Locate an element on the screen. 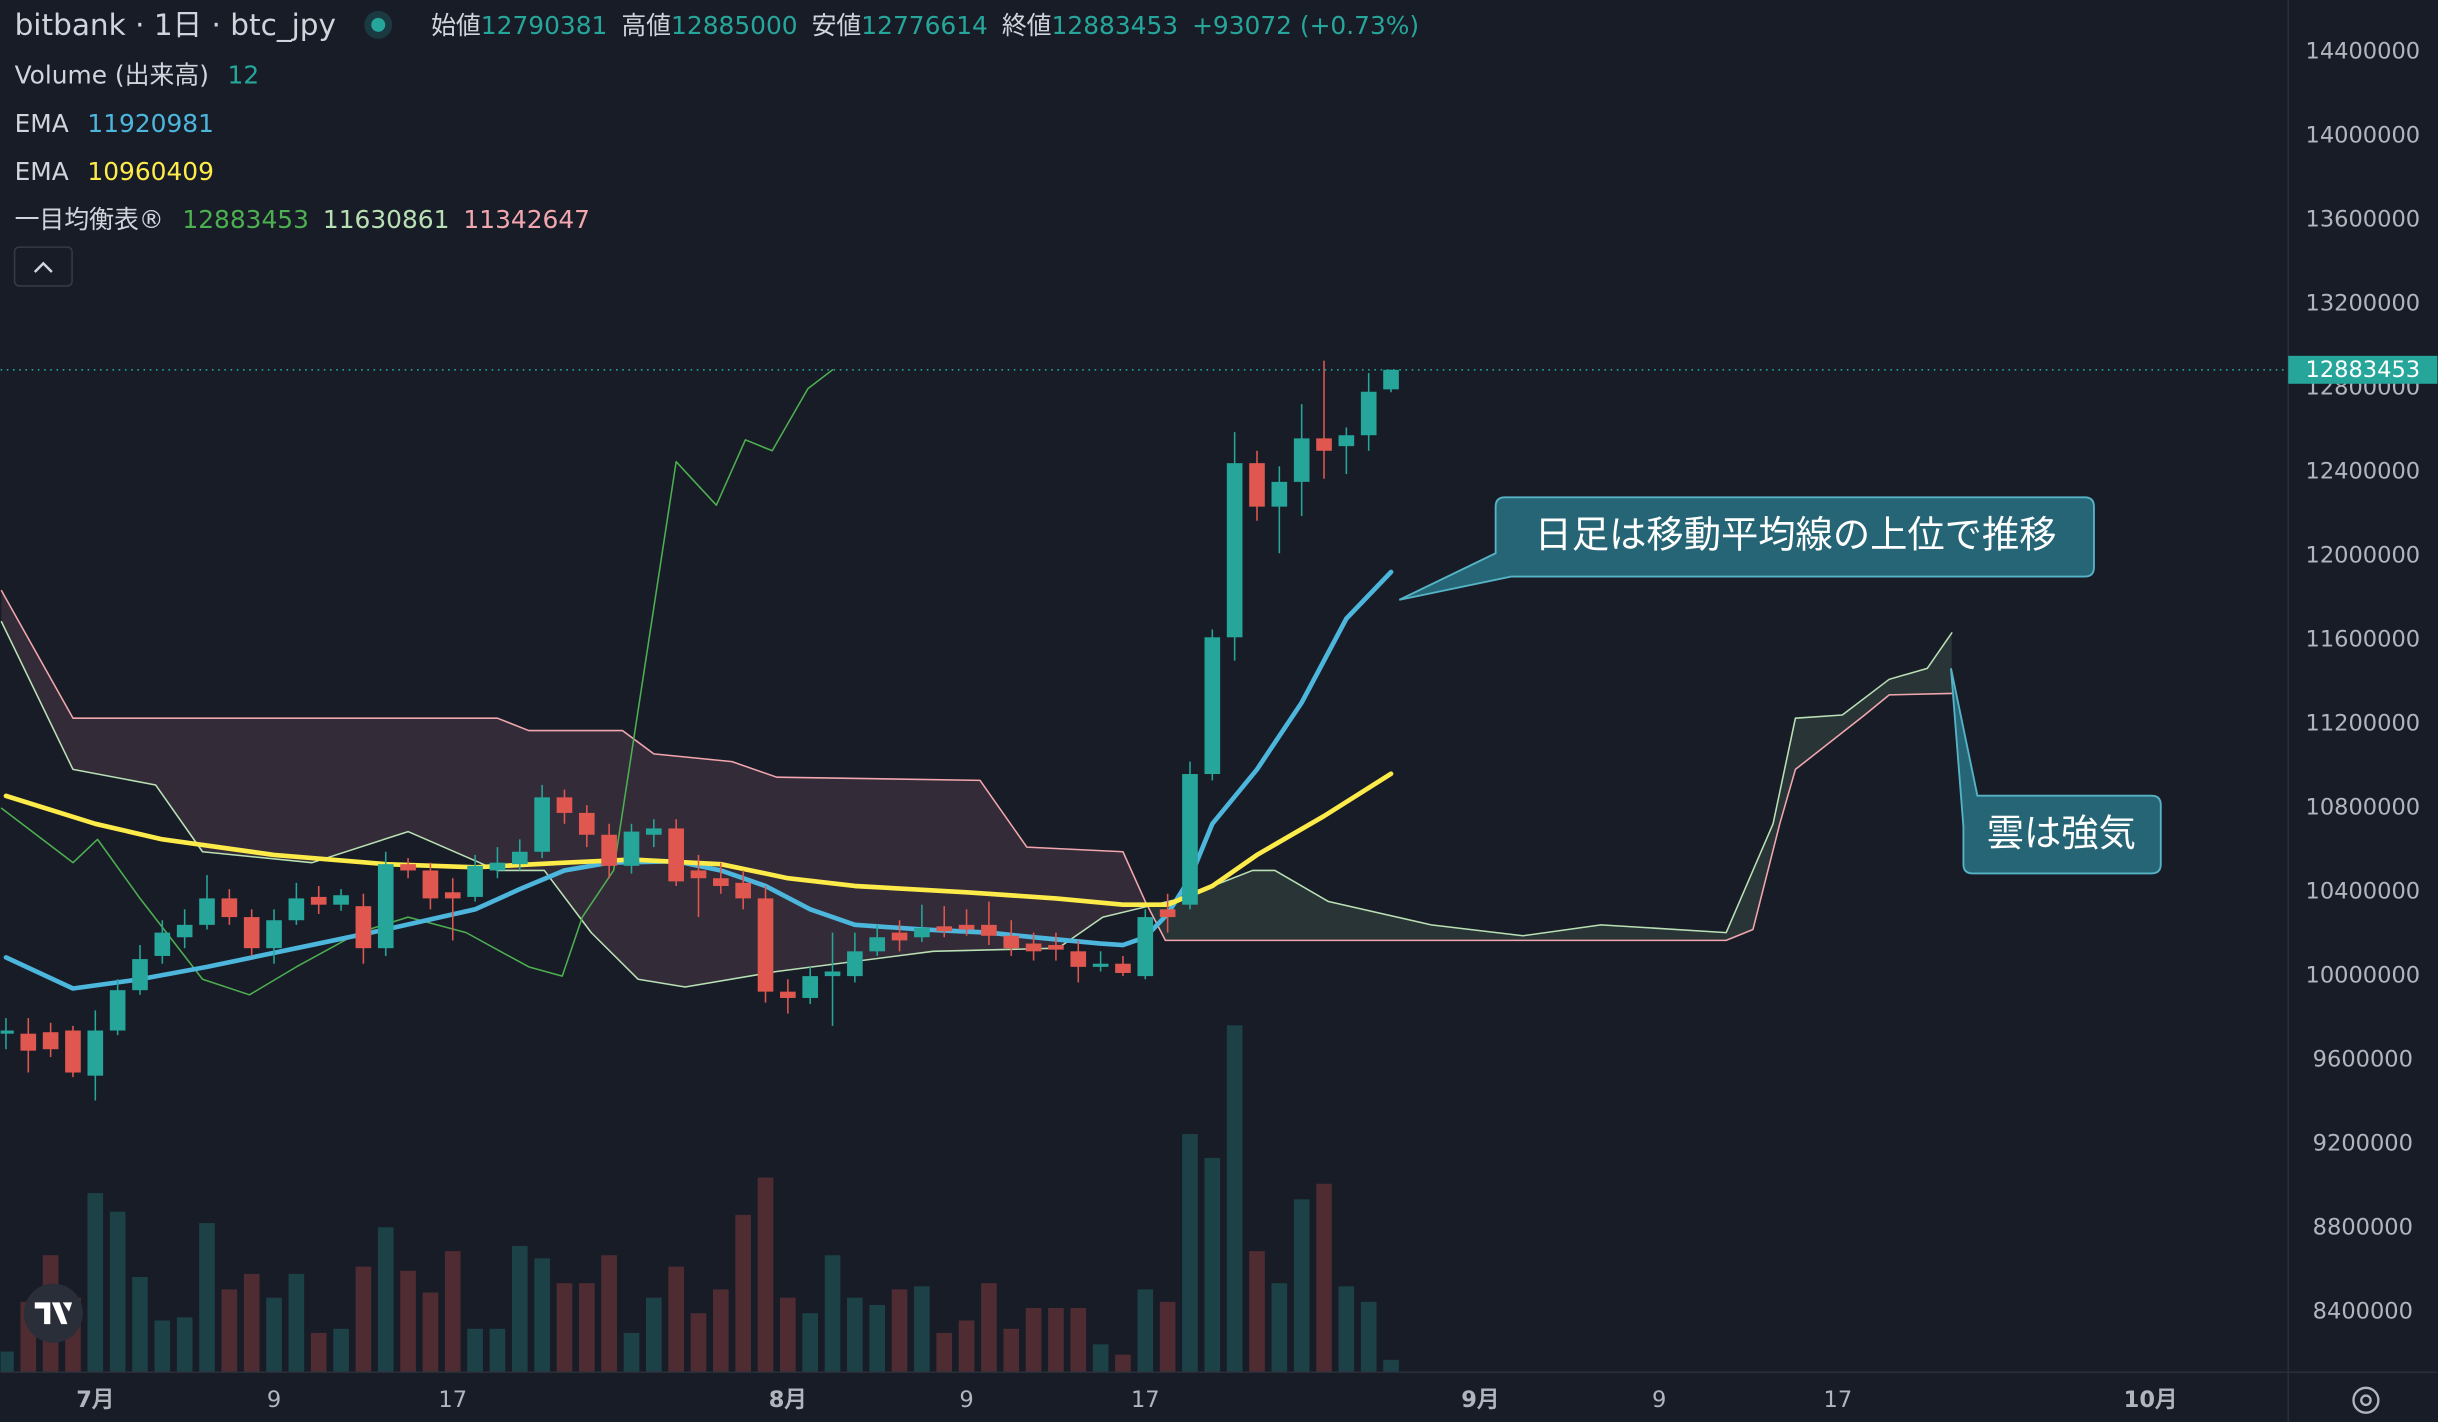 This screenshot has width=2438, height=1422. ohlc-value: 12776614 is located at coordinates (924, 24).